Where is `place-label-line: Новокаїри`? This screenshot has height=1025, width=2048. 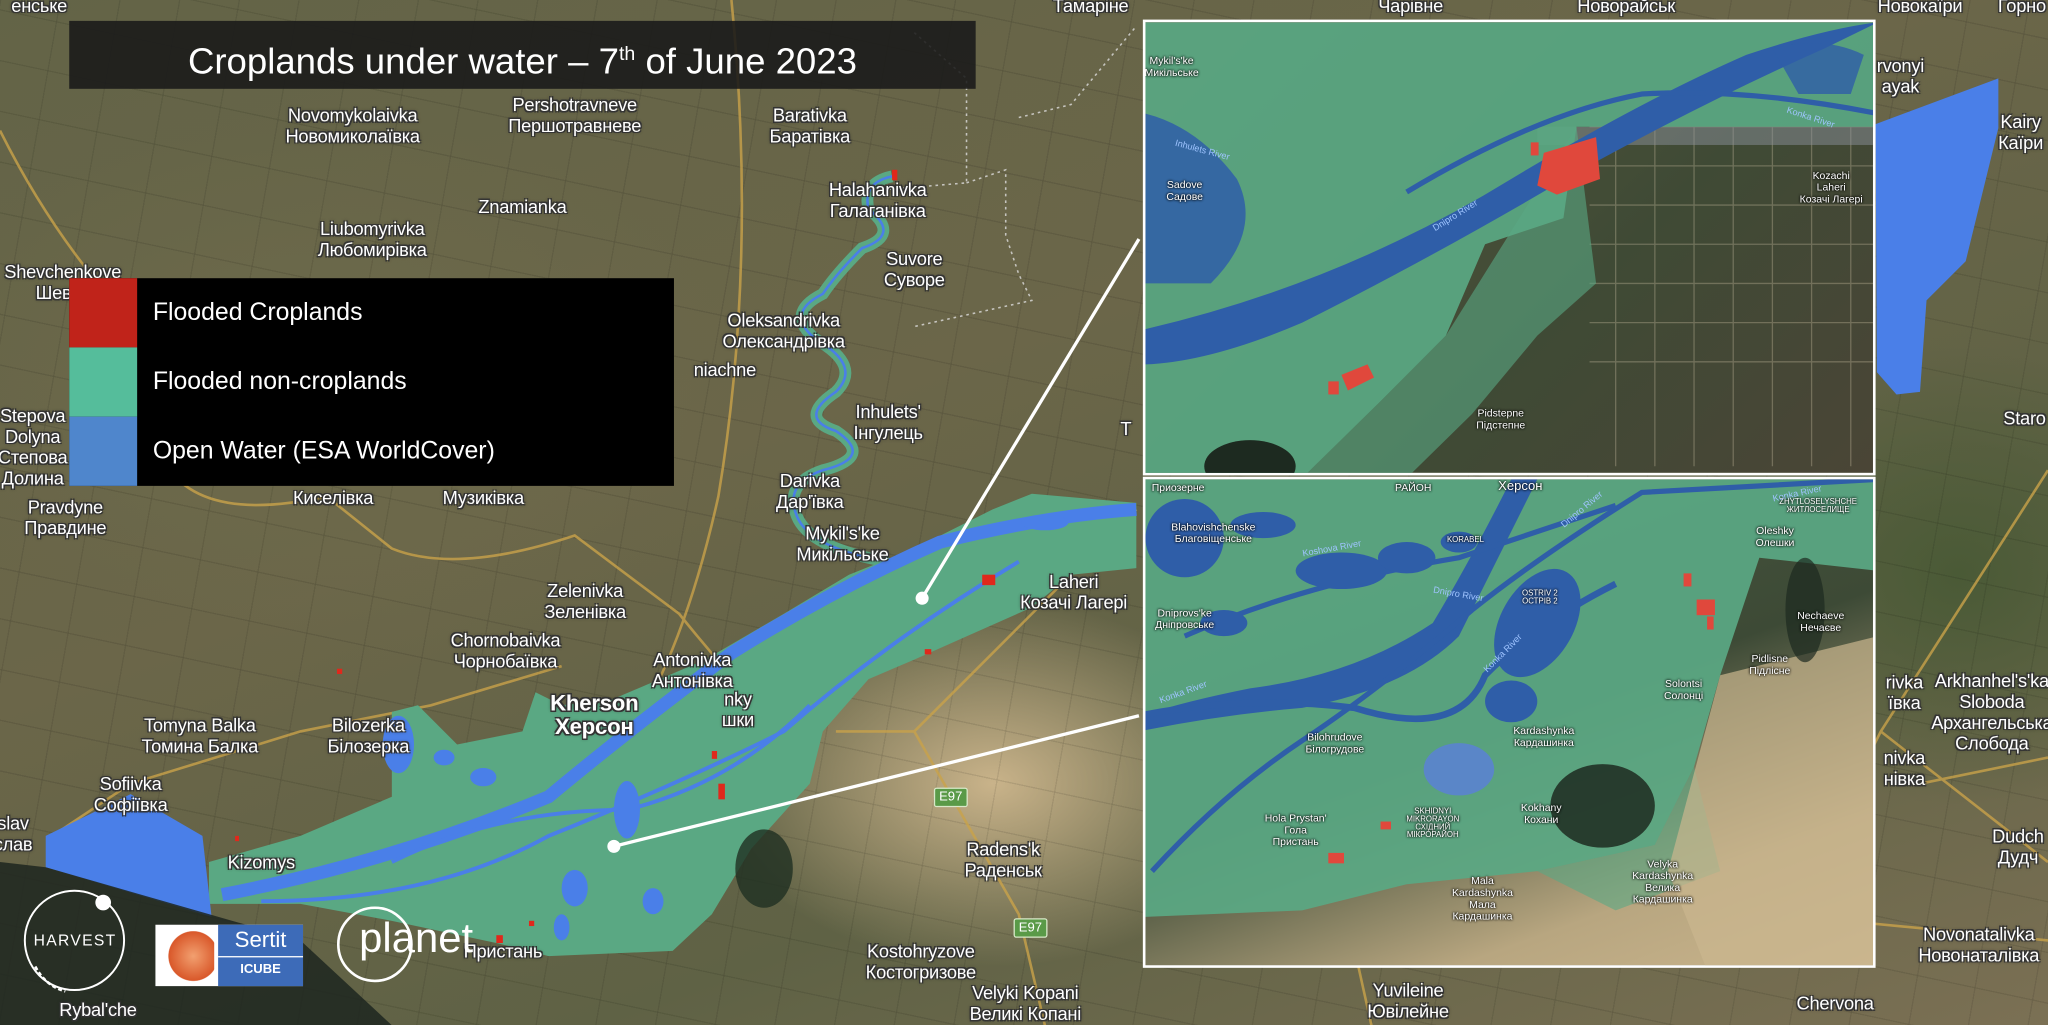
place-label-line: Новокаїри is located at coordinates (1920, 8).